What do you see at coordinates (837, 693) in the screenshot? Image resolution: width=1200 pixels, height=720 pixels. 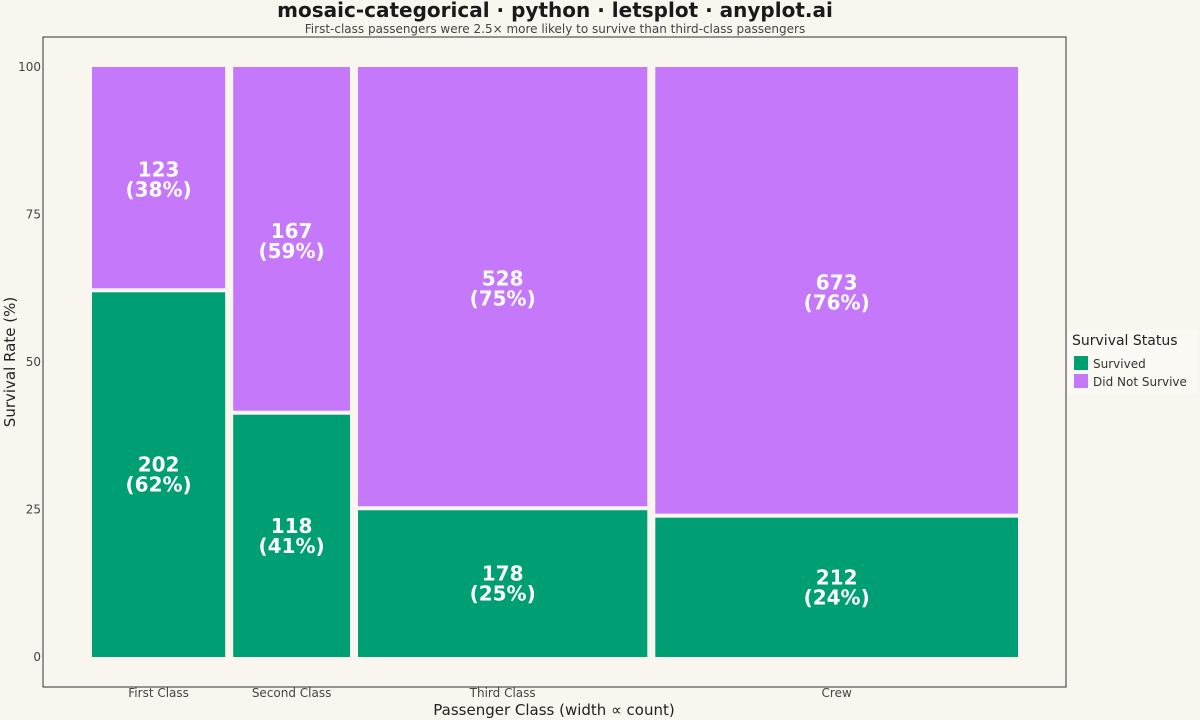 I see `x-tick-label: Crew` at bounding box center [837, 693].